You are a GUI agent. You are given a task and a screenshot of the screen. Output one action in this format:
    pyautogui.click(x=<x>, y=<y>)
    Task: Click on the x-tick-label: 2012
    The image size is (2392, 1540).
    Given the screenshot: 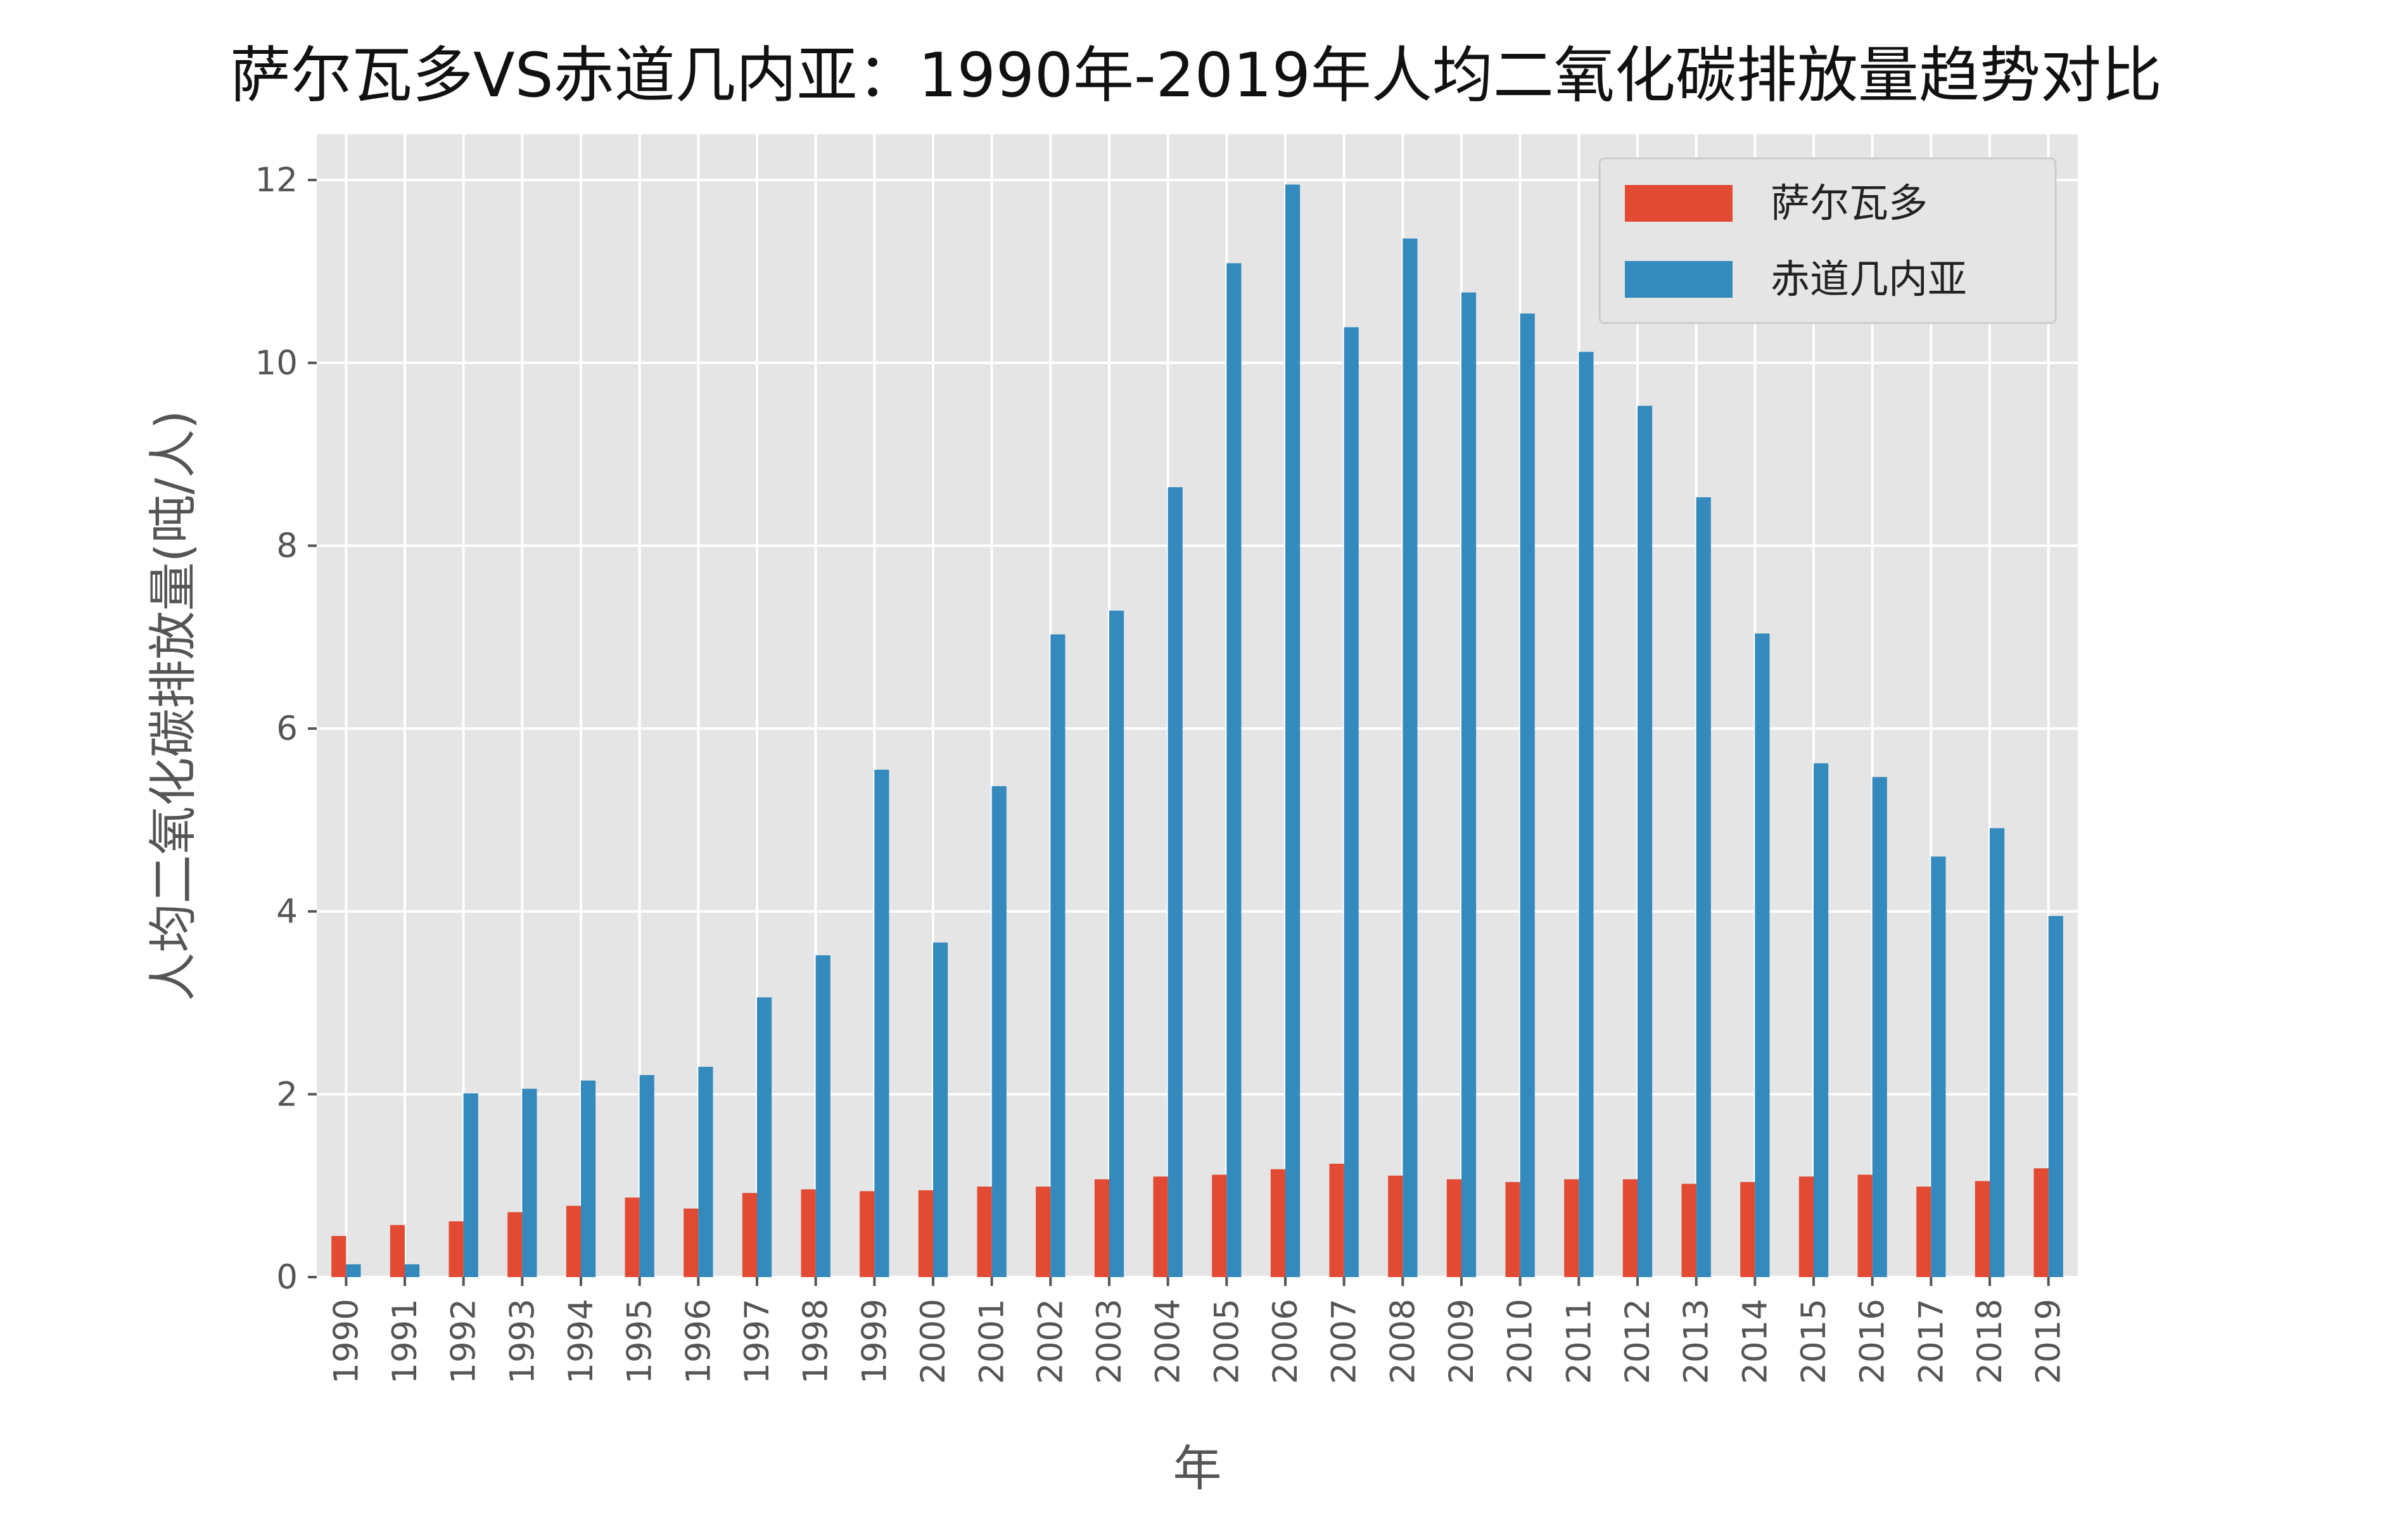 What is the action you would take?
    pyautogui.click(x=1638, y=1341)
    